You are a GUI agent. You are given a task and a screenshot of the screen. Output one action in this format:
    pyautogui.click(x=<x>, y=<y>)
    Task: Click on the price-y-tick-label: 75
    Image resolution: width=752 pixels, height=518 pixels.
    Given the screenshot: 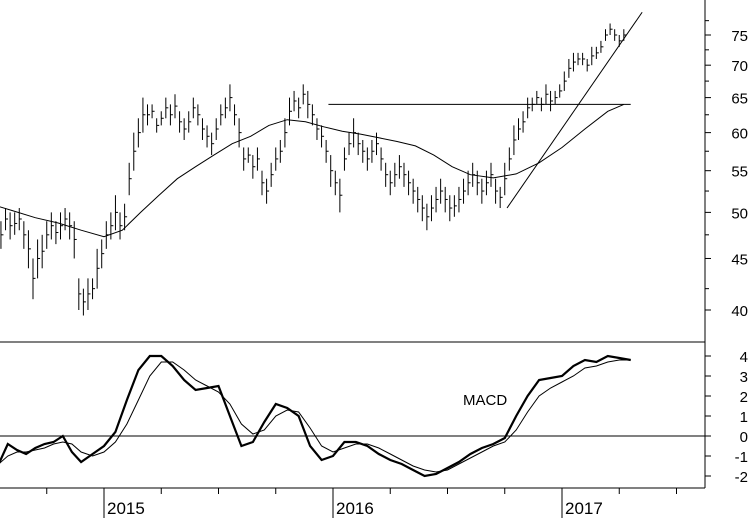 What is the action you would take?
    pyautogui.click(x=739, y=36)
    